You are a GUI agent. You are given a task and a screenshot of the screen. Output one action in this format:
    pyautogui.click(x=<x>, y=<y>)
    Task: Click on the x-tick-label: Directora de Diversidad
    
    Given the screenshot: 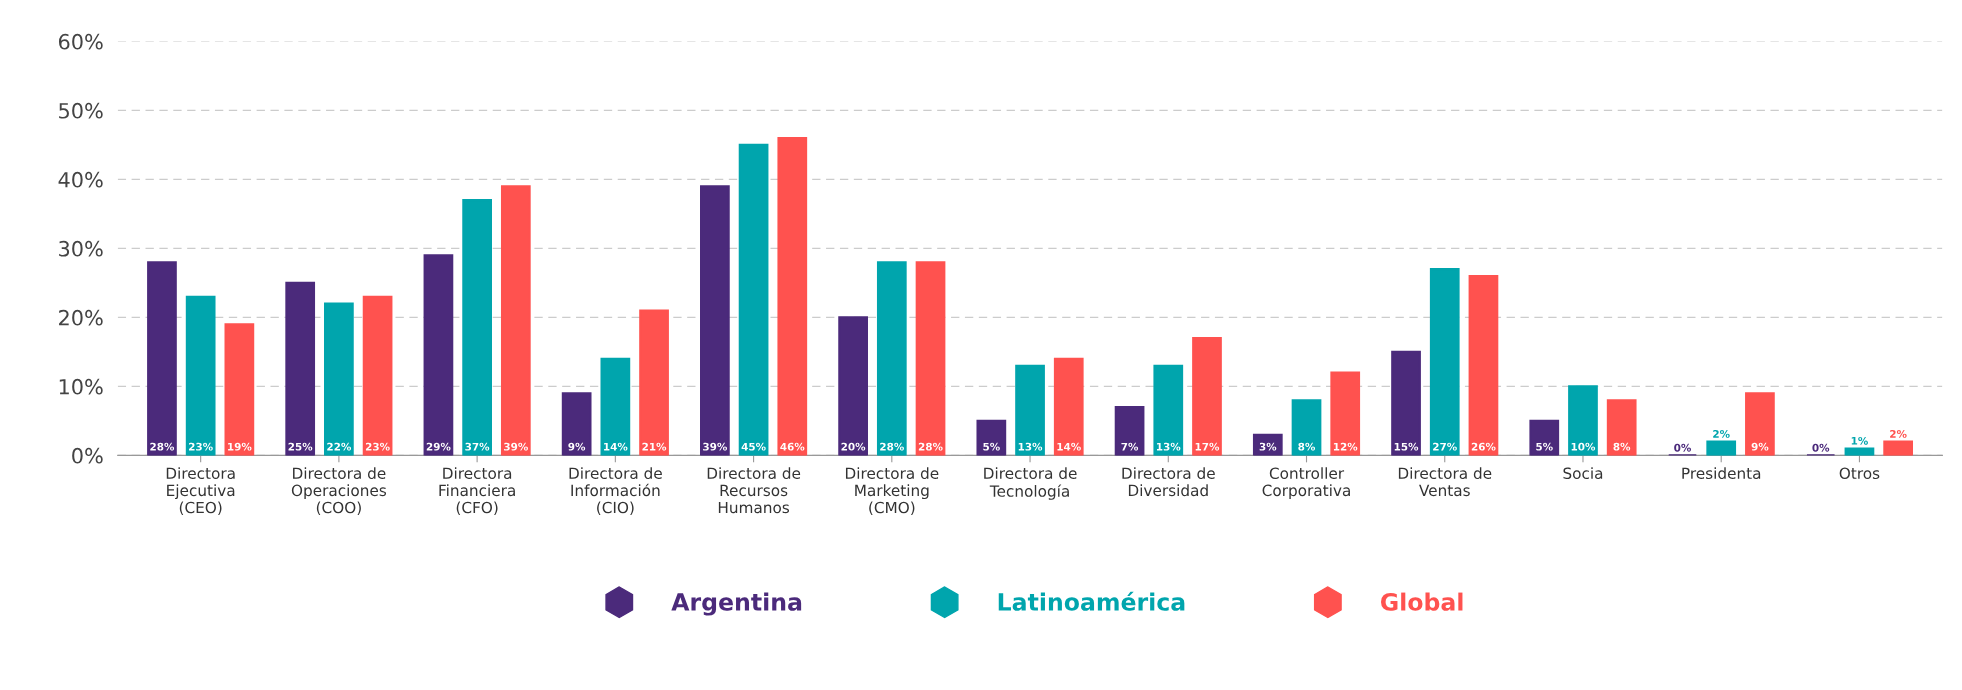 What is the action you would take?
    pyautogui.click(x=1168, y=482)
    